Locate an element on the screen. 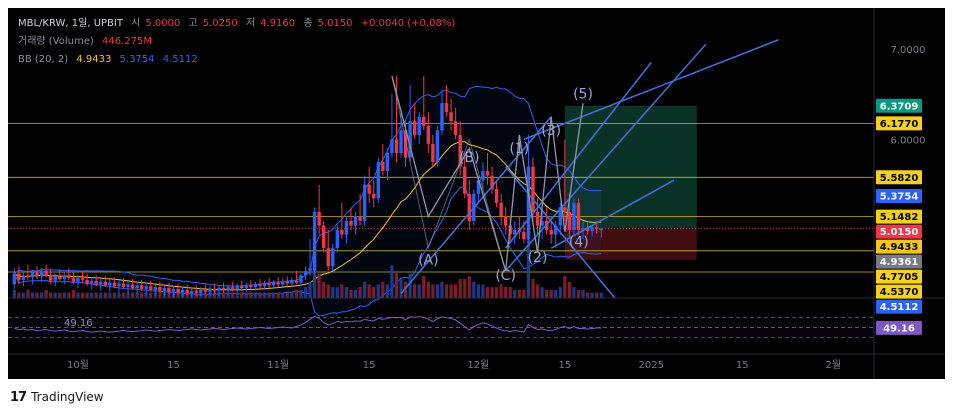 The width and height of the screenshot is (954, 415). volume-legend: 거래량 (Volume) 446.275M is located at coordinates (87, 42).